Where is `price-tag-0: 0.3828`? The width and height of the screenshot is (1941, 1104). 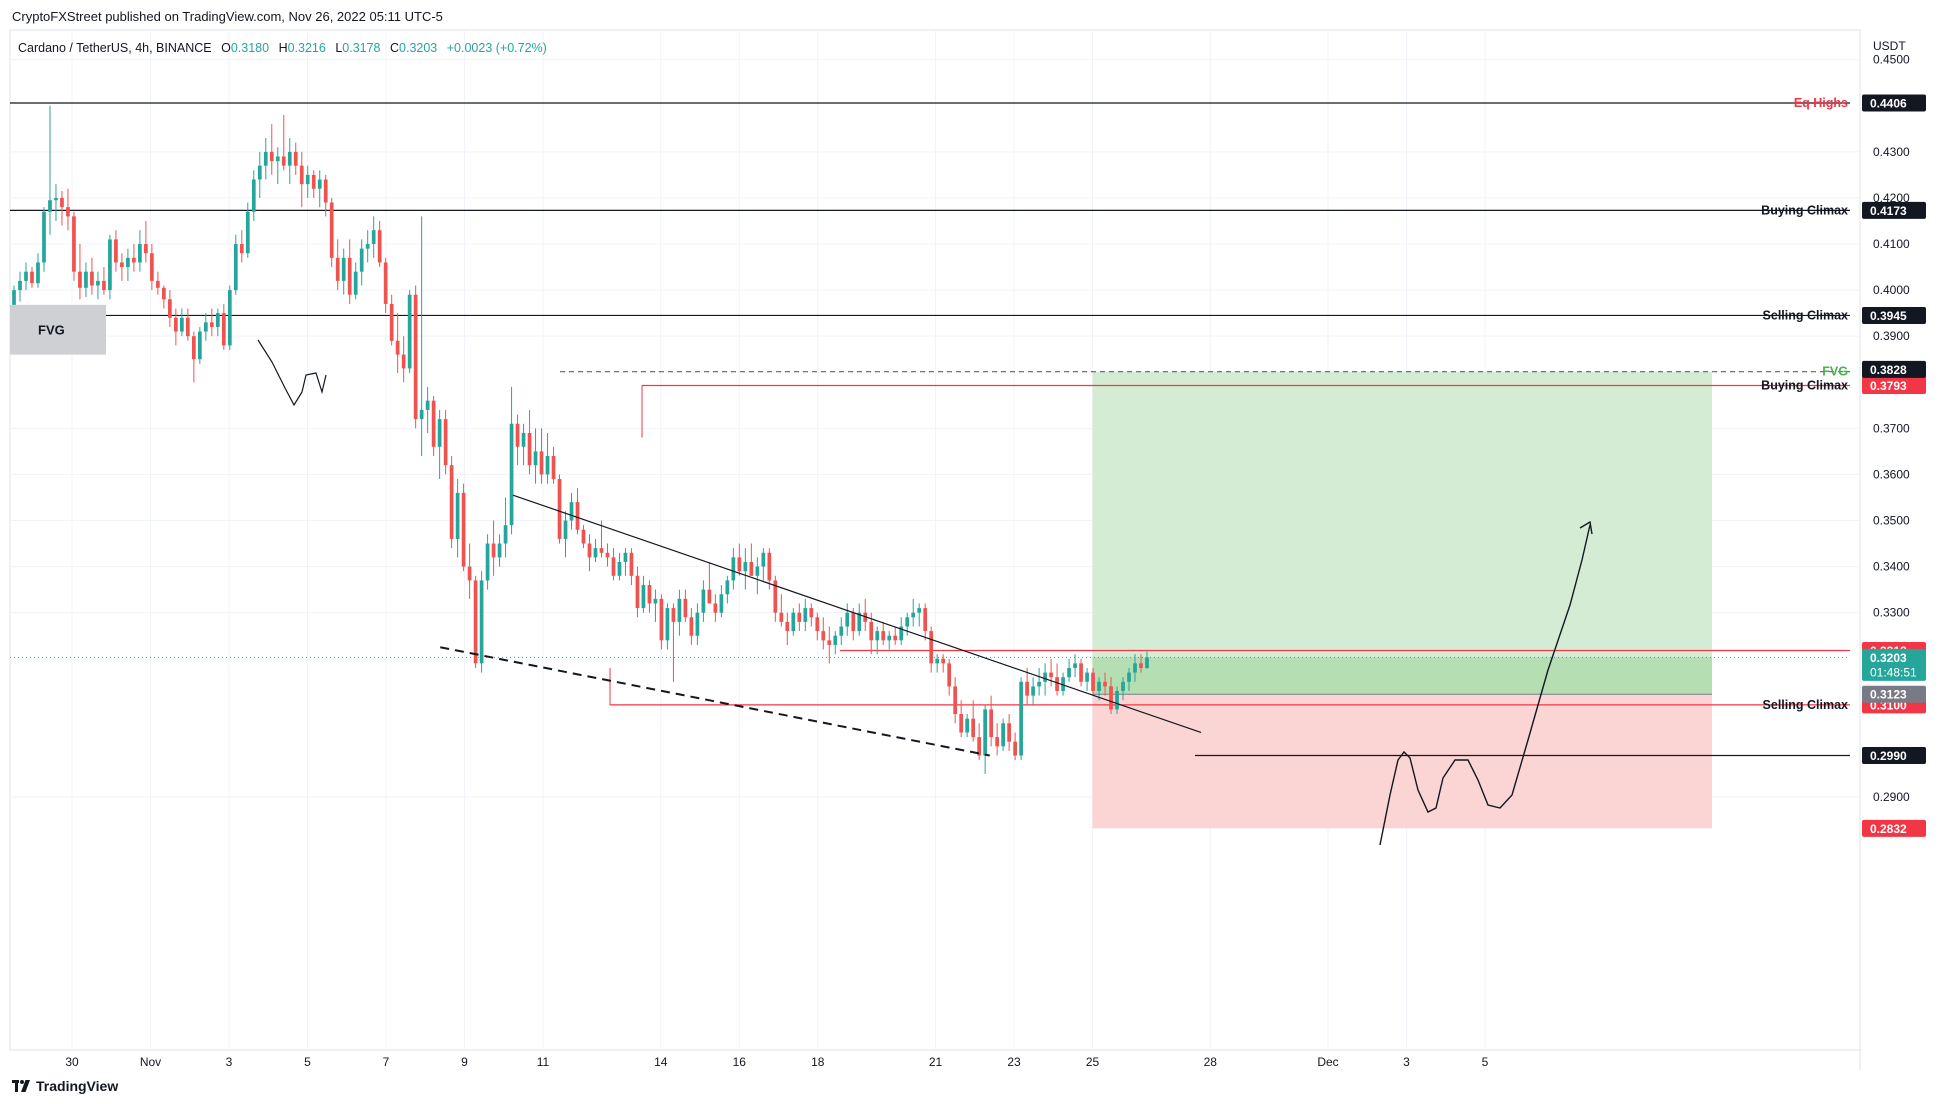 price-tag-0: 0.3828 is located at coordinates (1894, 369).